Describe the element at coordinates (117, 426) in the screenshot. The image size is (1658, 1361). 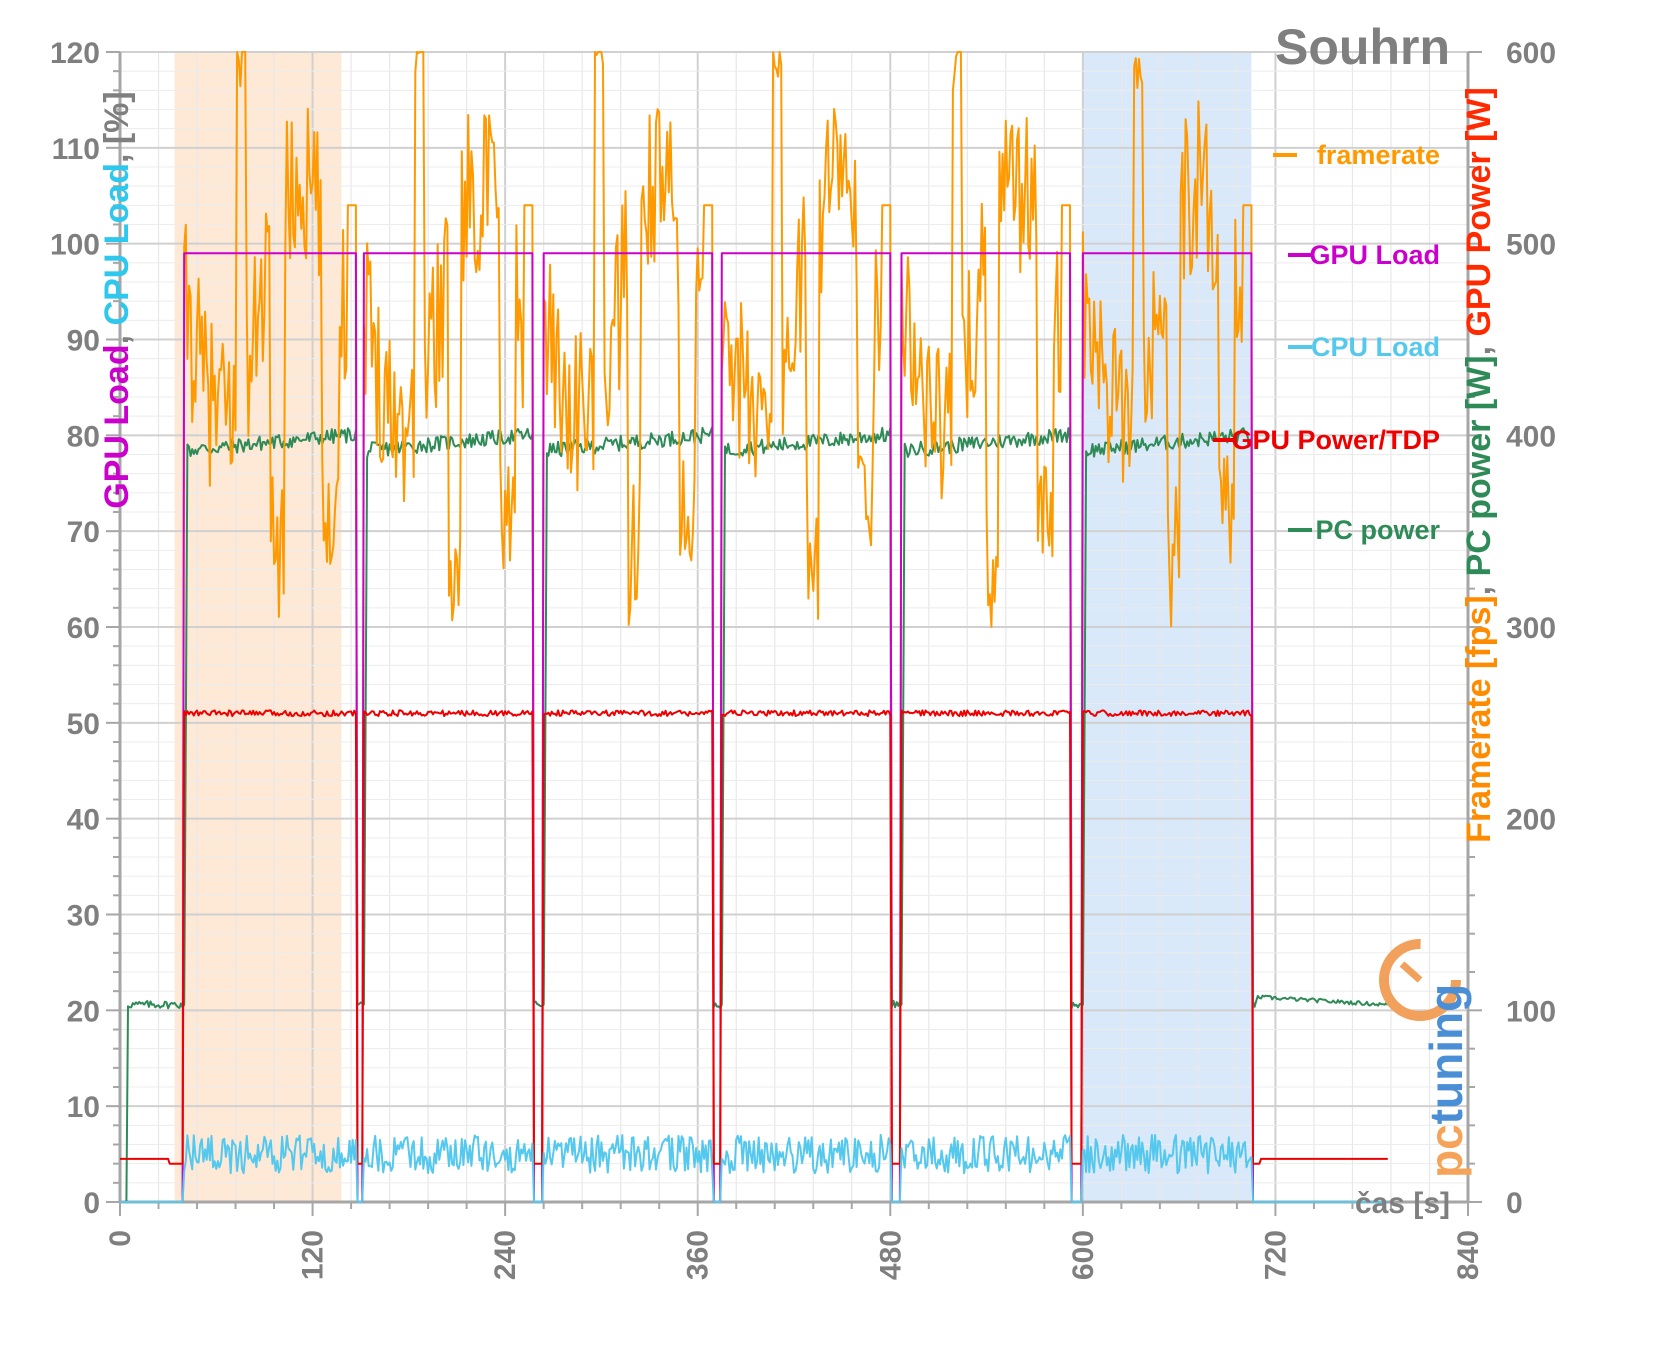
I see `y-axis-title-left-part: GPU Load` at that location.